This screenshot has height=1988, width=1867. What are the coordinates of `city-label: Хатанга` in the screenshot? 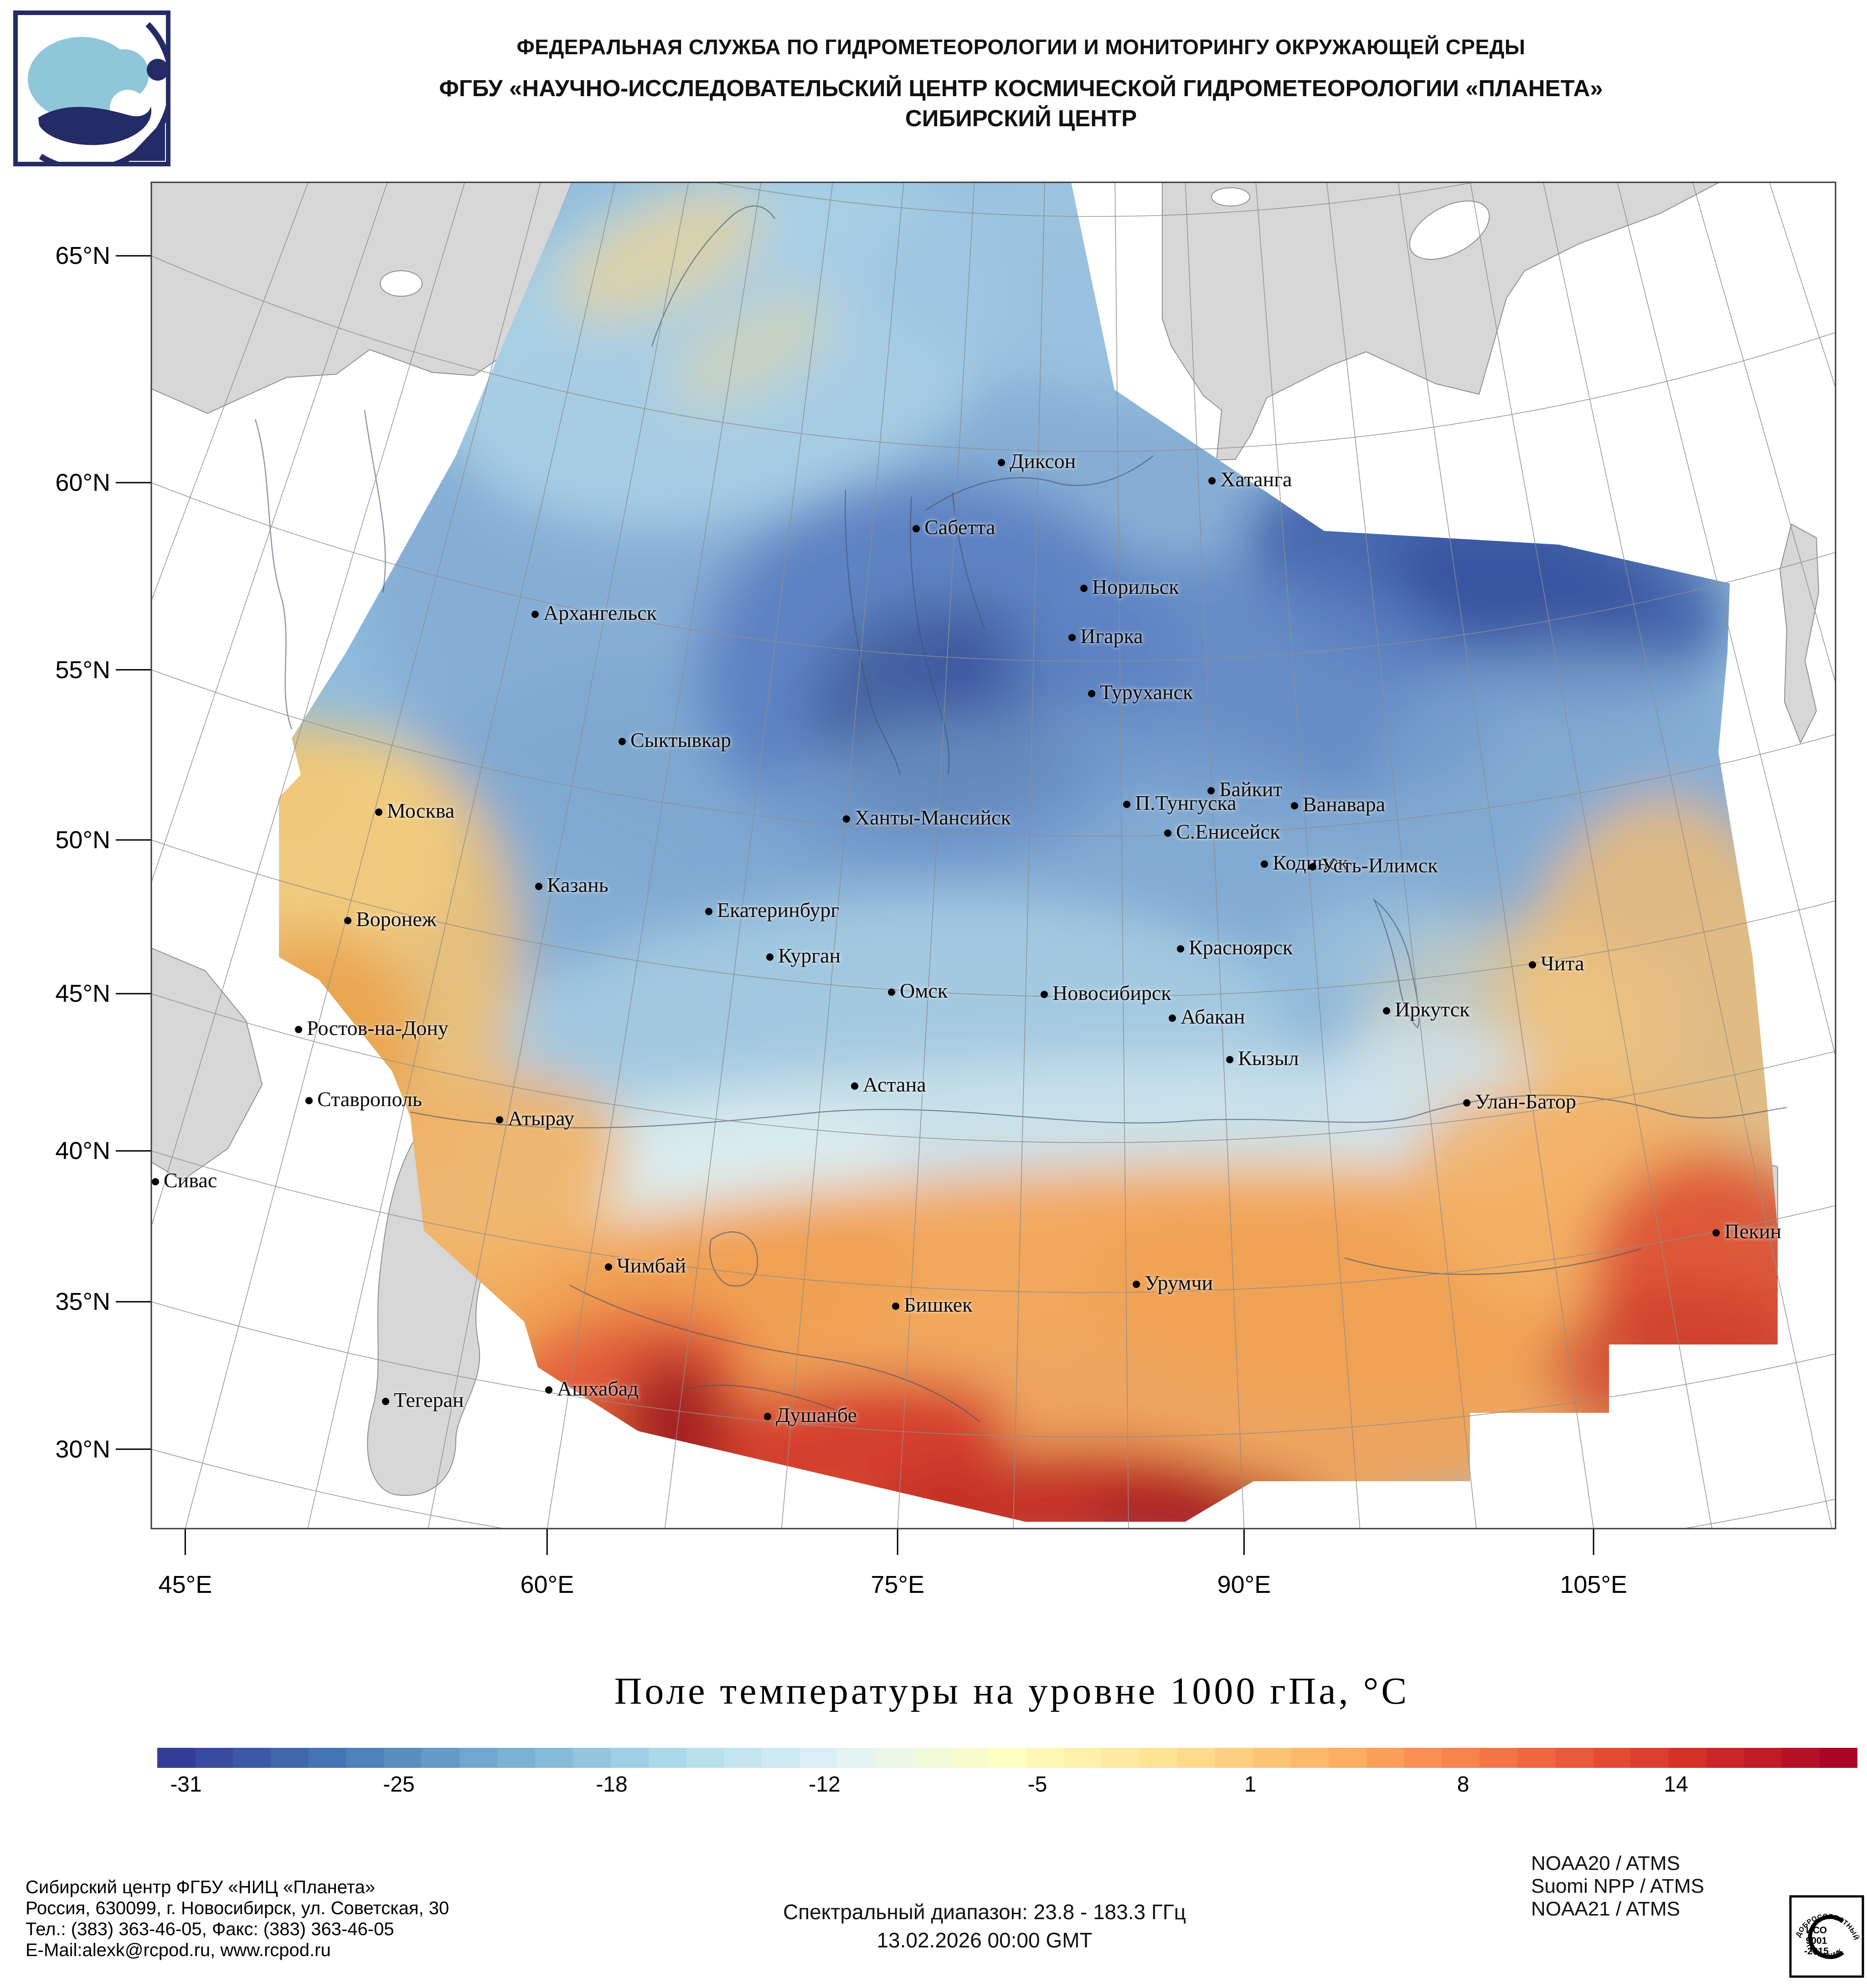 It's located at (1256, 480).